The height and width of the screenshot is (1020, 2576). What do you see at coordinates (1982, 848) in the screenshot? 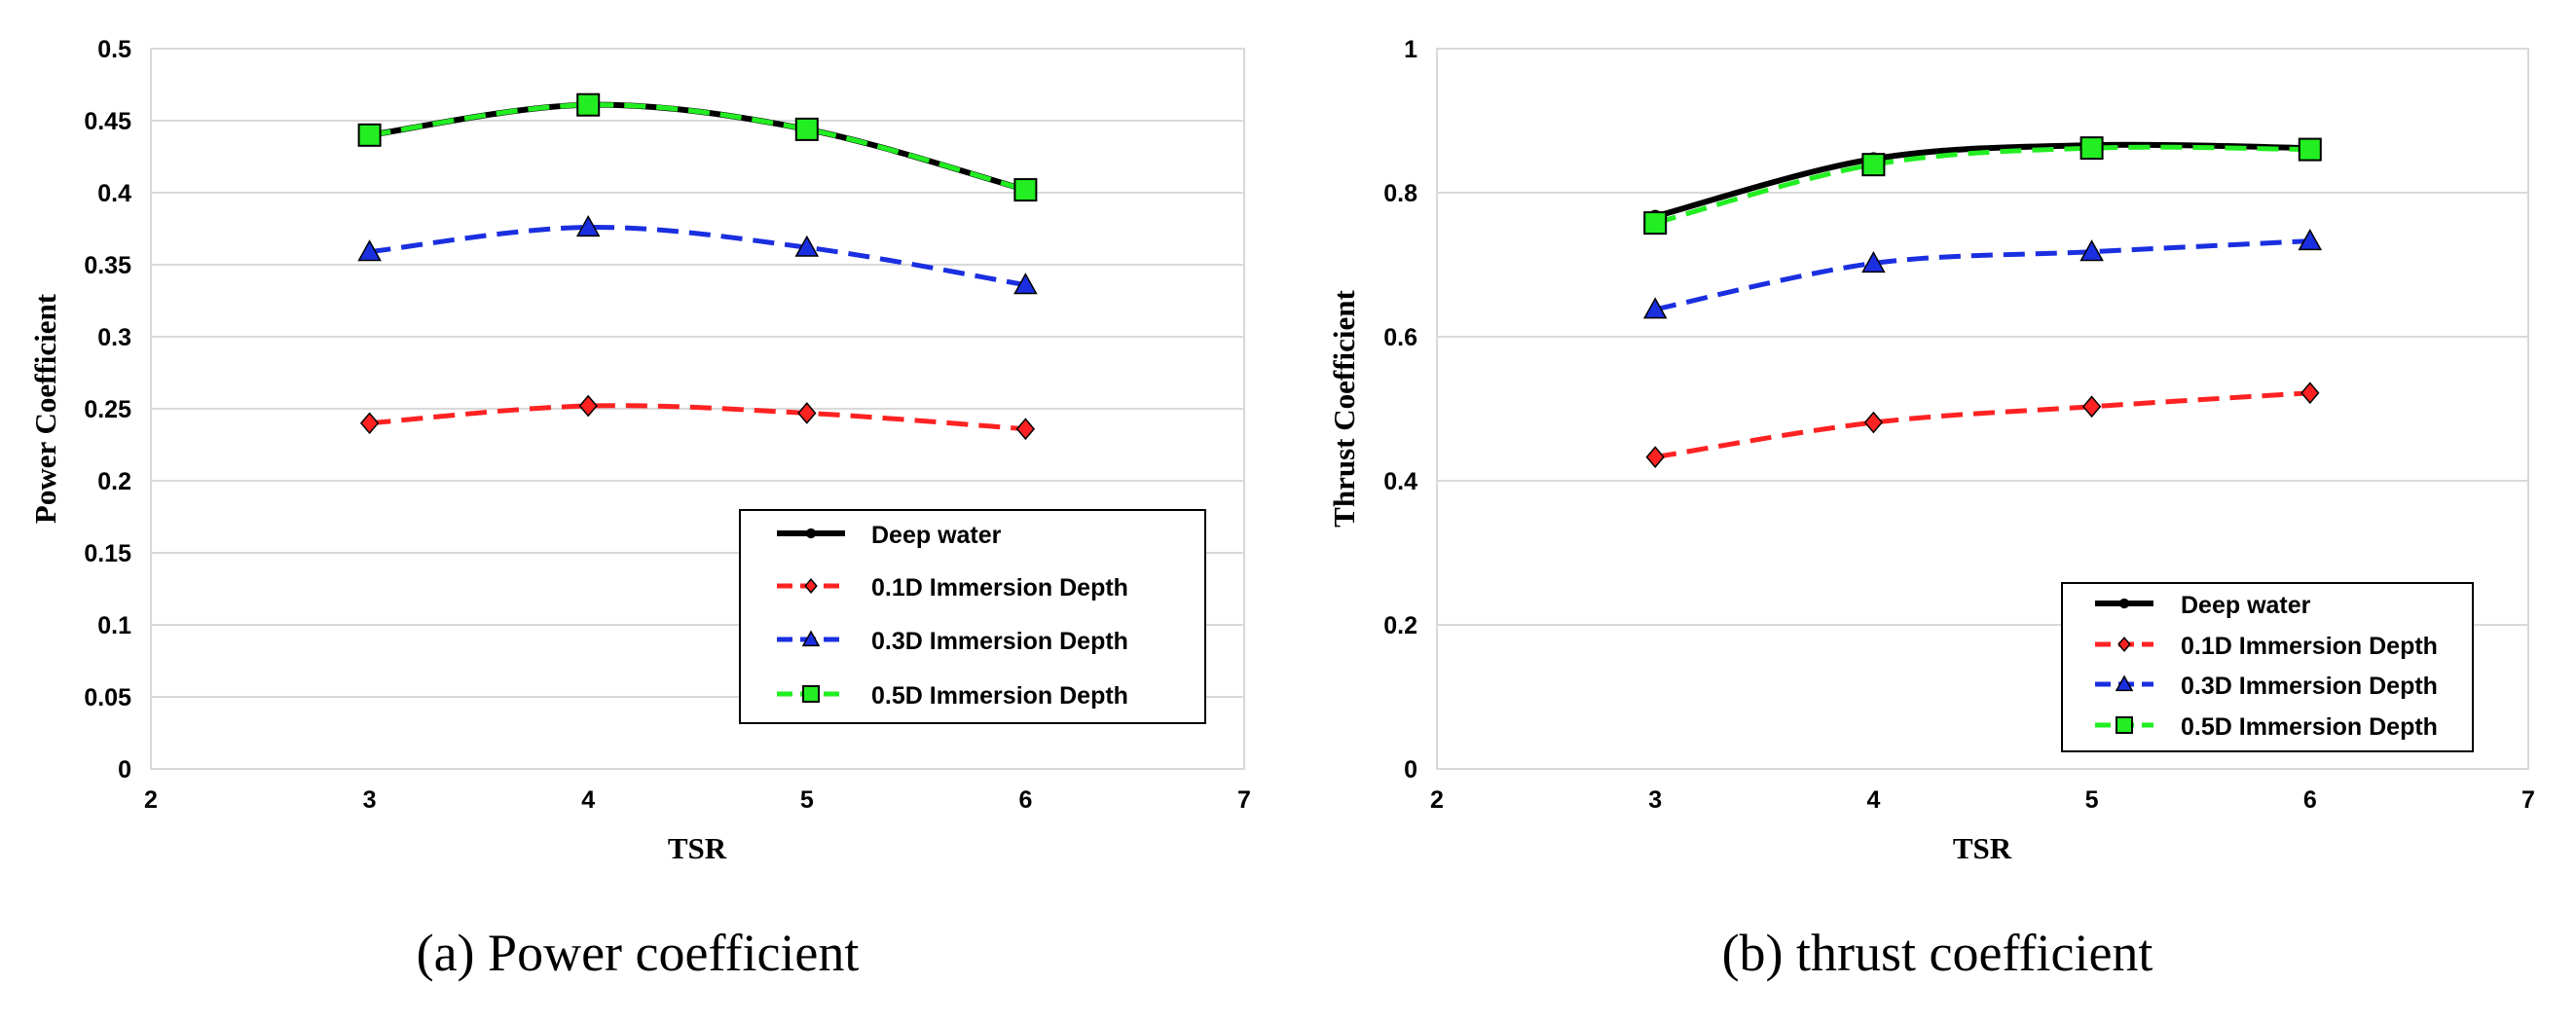
I see `thrust-x-axis-label: TSR` at bounding box center [1982, 848].